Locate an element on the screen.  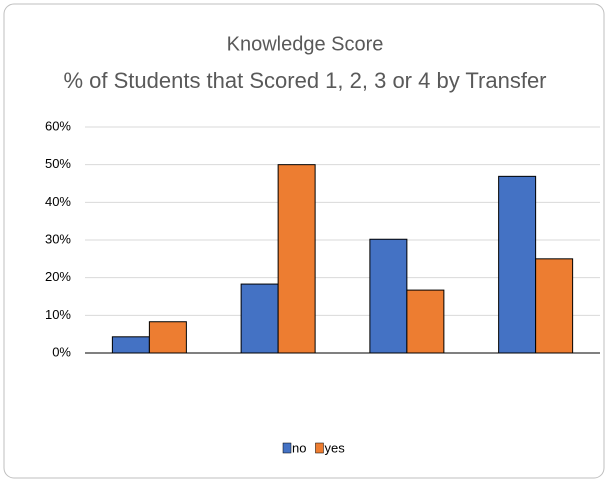
chart-title: Knowledge Score is located at coordinates (305, 44).